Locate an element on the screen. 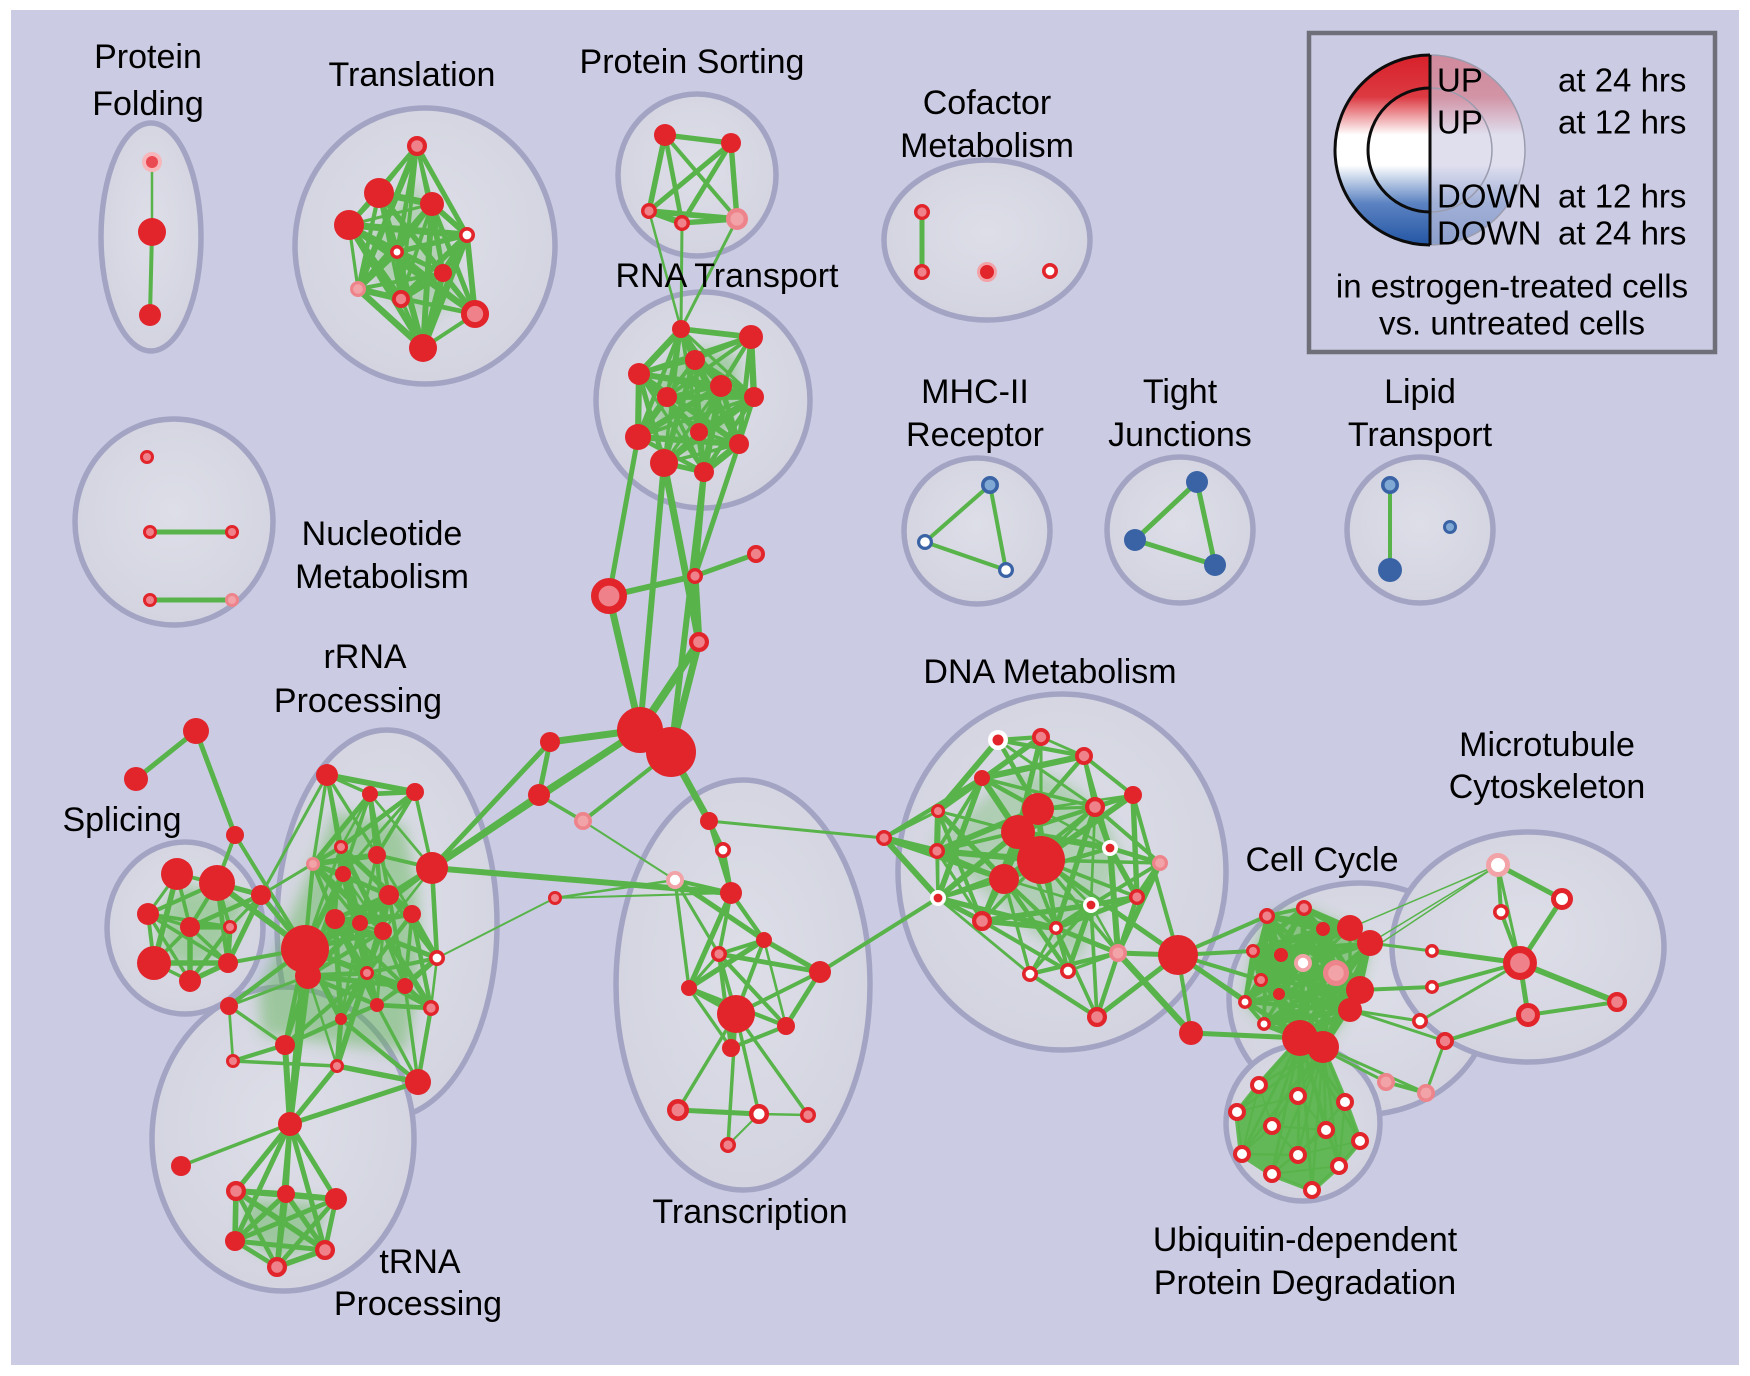  svg-text: Cofactor is located at coordinates (987, 103).